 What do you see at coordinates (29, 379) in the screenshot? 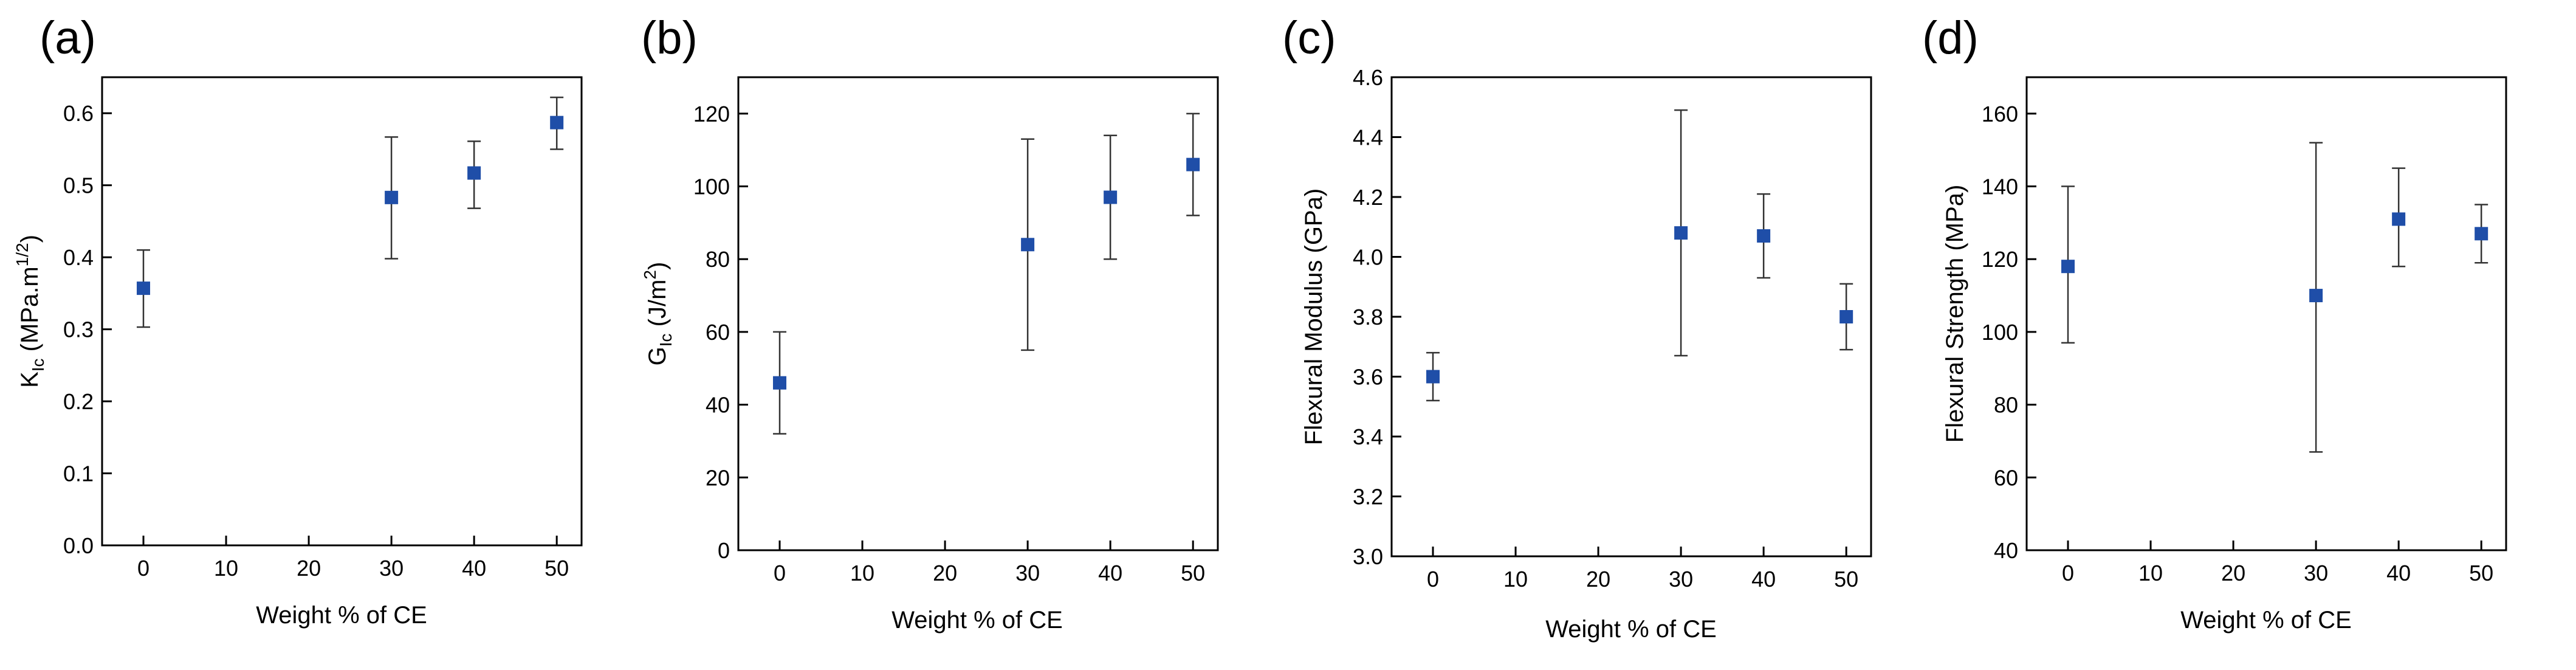
I see `panel-a-ylabel-main: K` at bounding box center [29, 379].